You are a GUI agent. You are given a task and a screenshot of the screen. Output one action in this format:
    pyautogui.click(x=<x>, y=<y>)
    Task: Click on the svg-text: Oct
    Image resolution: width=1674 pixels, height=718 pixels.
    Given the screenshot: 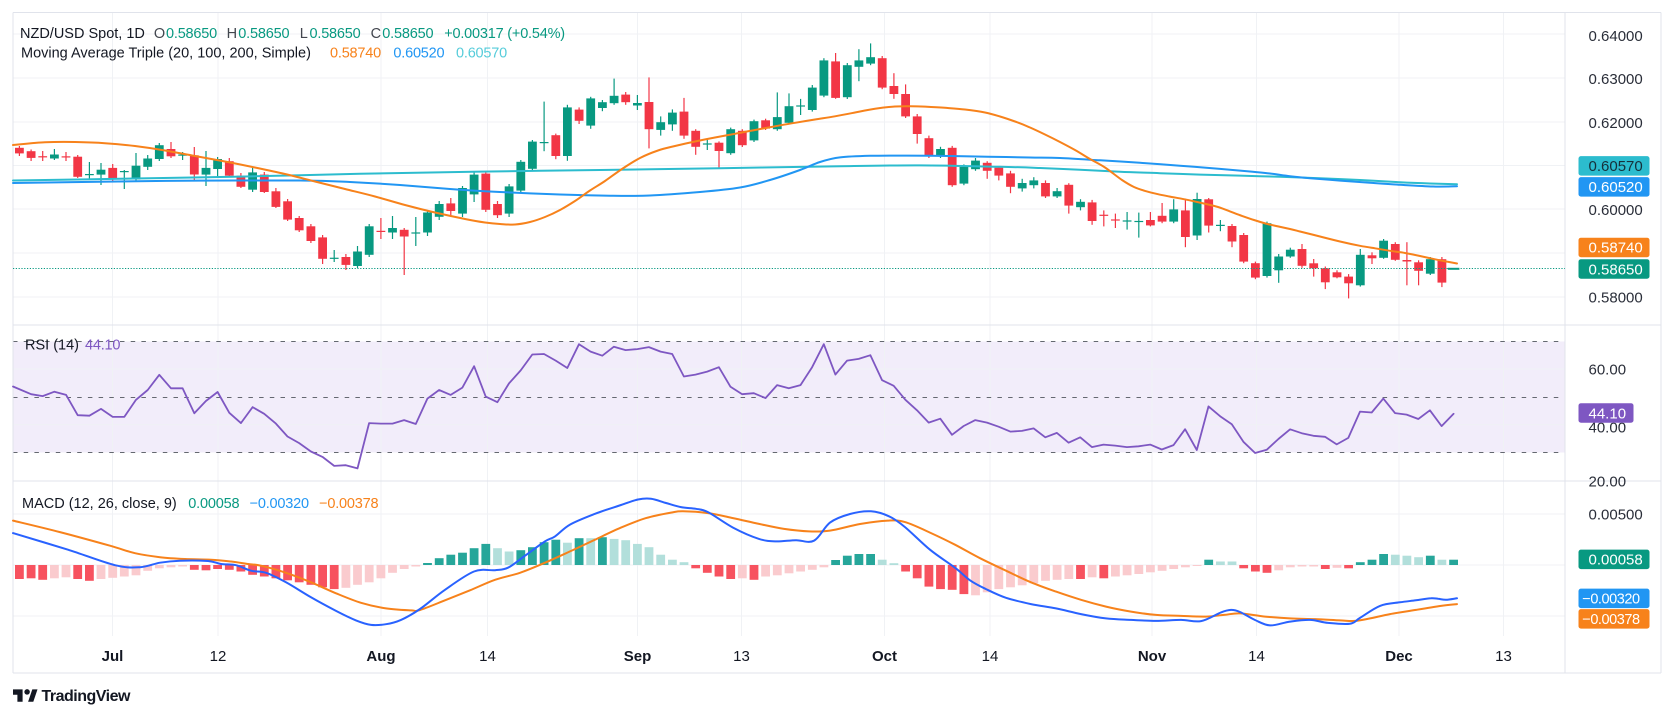 What is the action you would take?
    pyautogui.click(x=884, y=656)
    